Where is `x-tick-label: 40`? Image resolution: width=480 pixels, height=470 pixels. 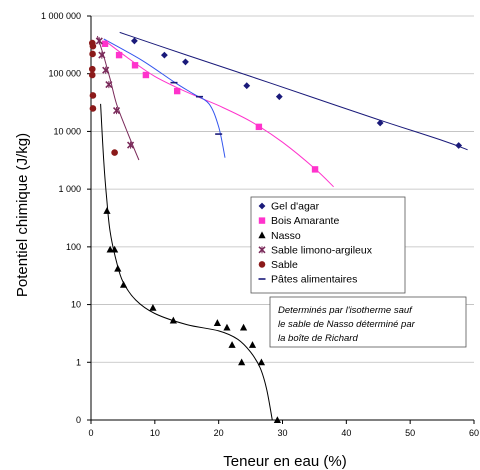
x-tick-label: 40 is located at coordinates (346, 433).